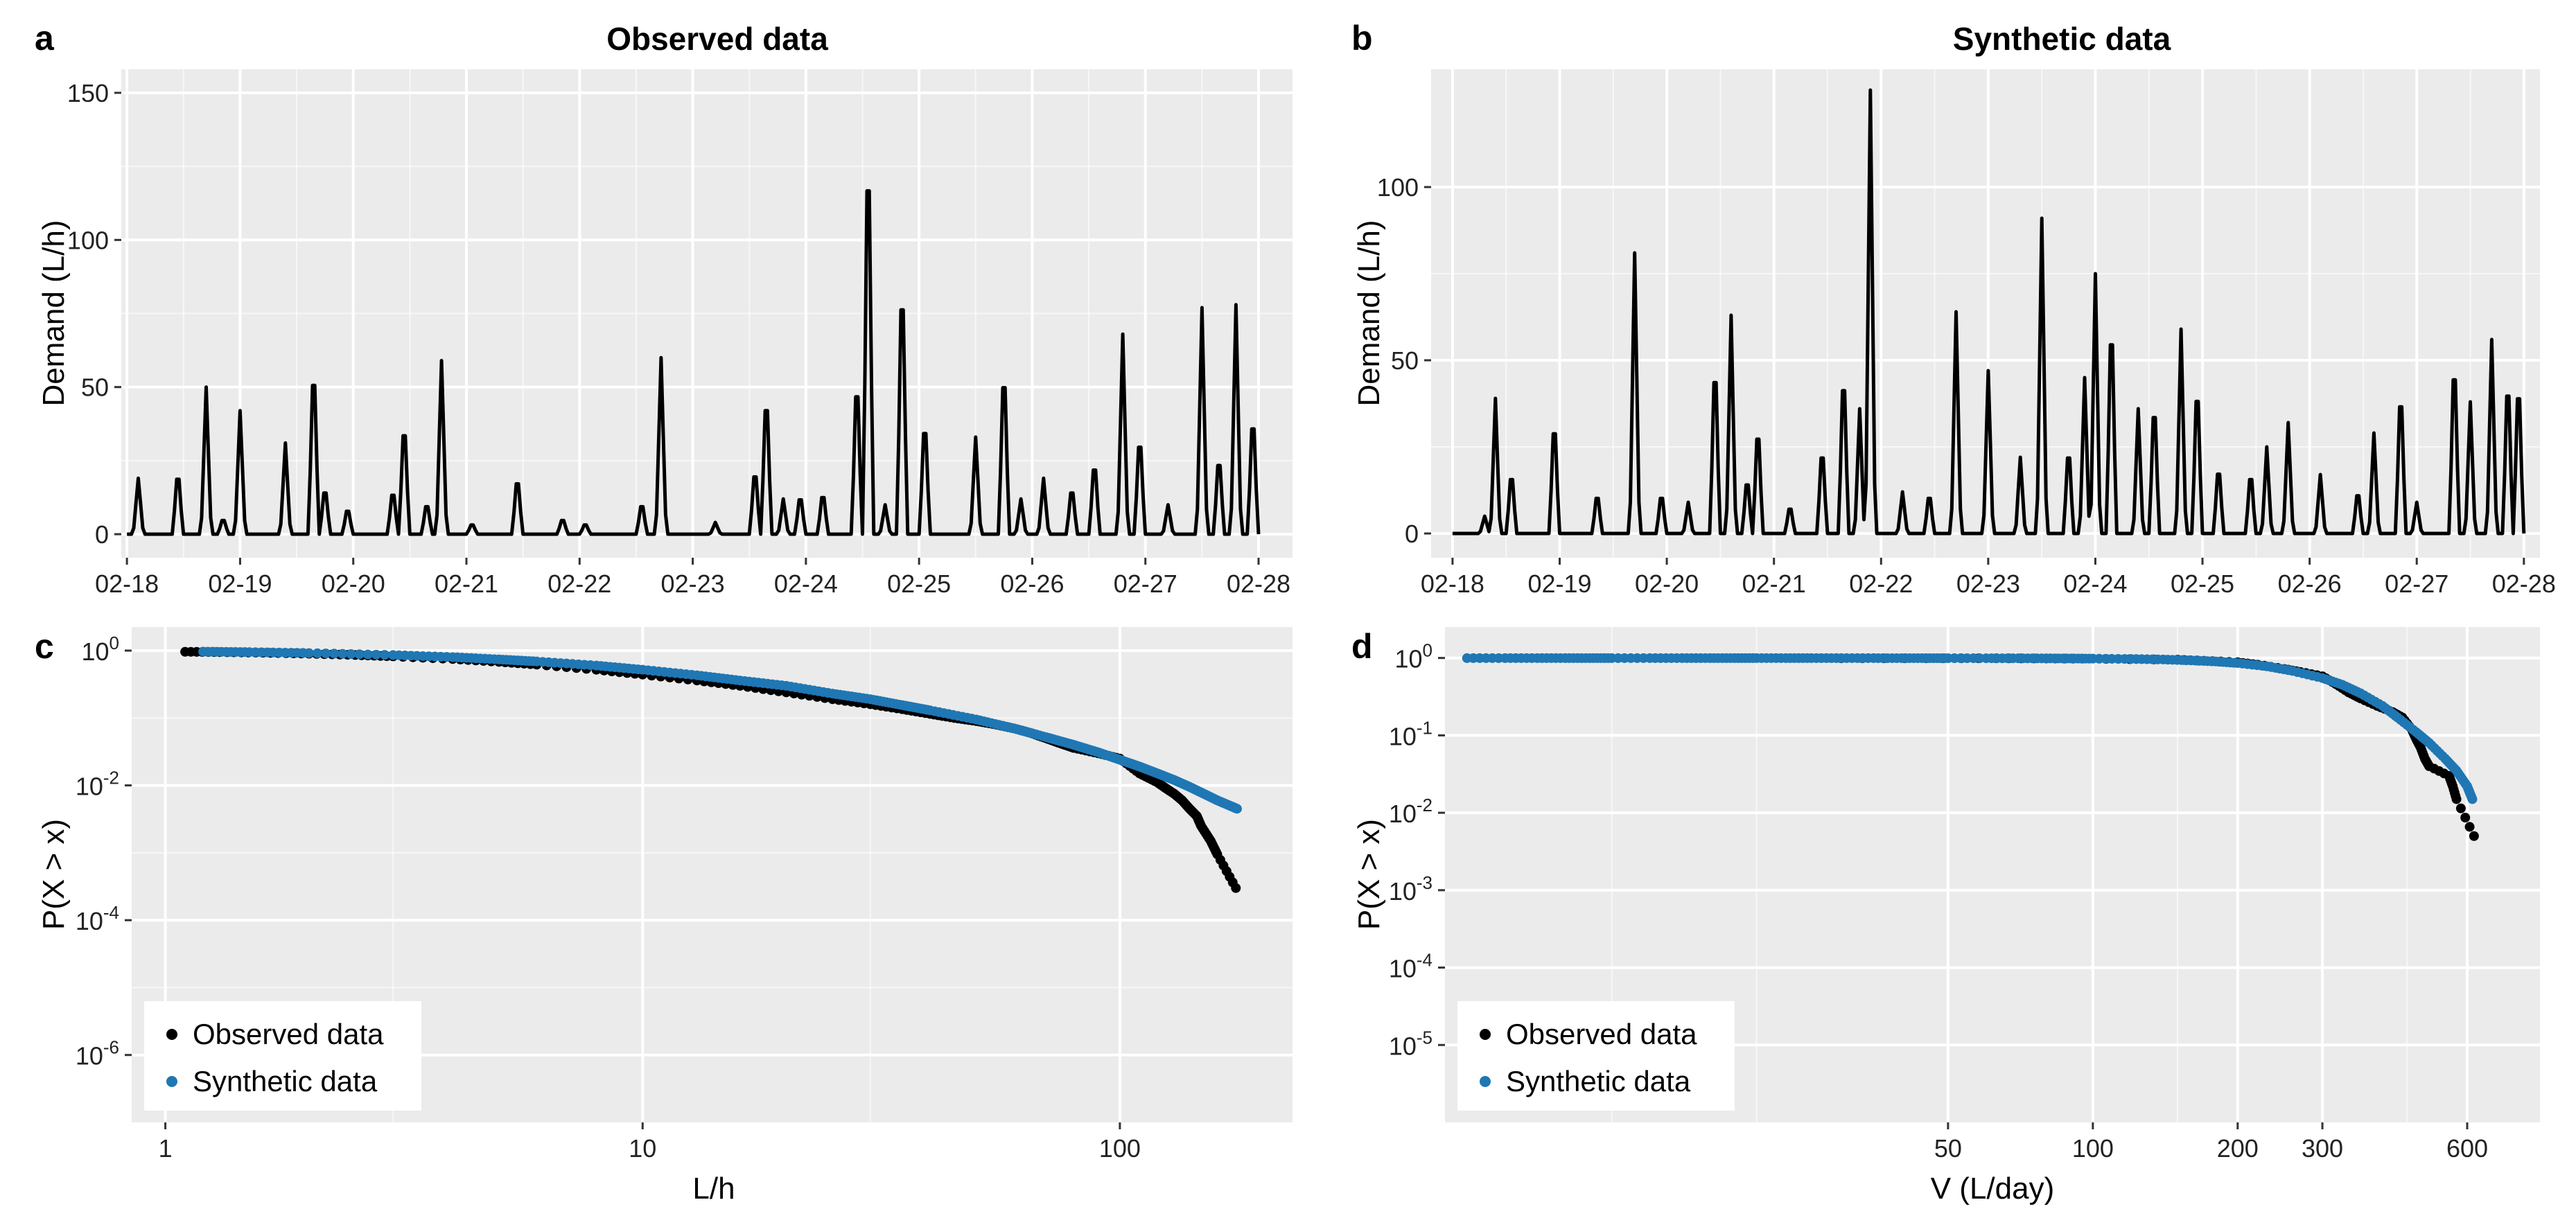 The width and height of the screenshot is (2576, 1227). Describe the element at coordinates (104, 851) in the screenshot. I see `panel-c-y-ticks: 100 10-2 10-4 10-6` at that location.